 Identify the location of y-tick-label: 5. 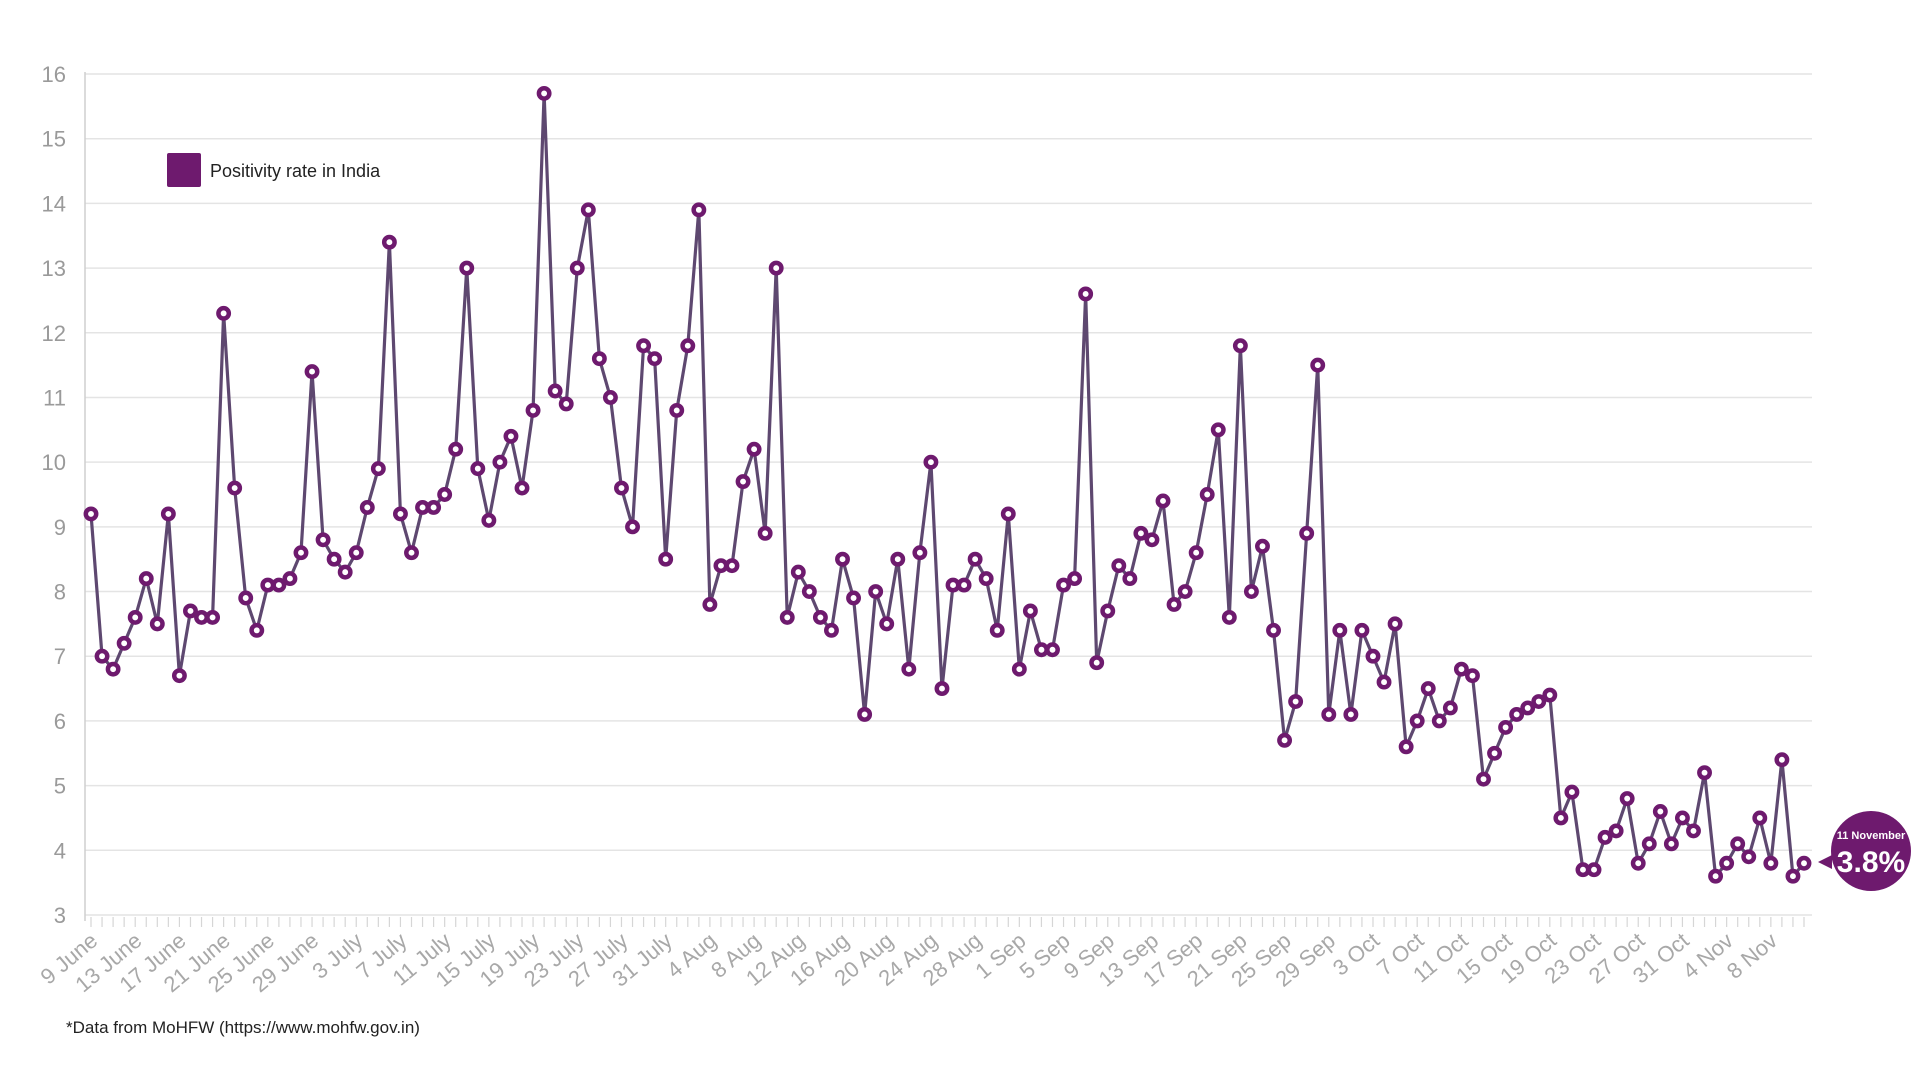
(60, 786).